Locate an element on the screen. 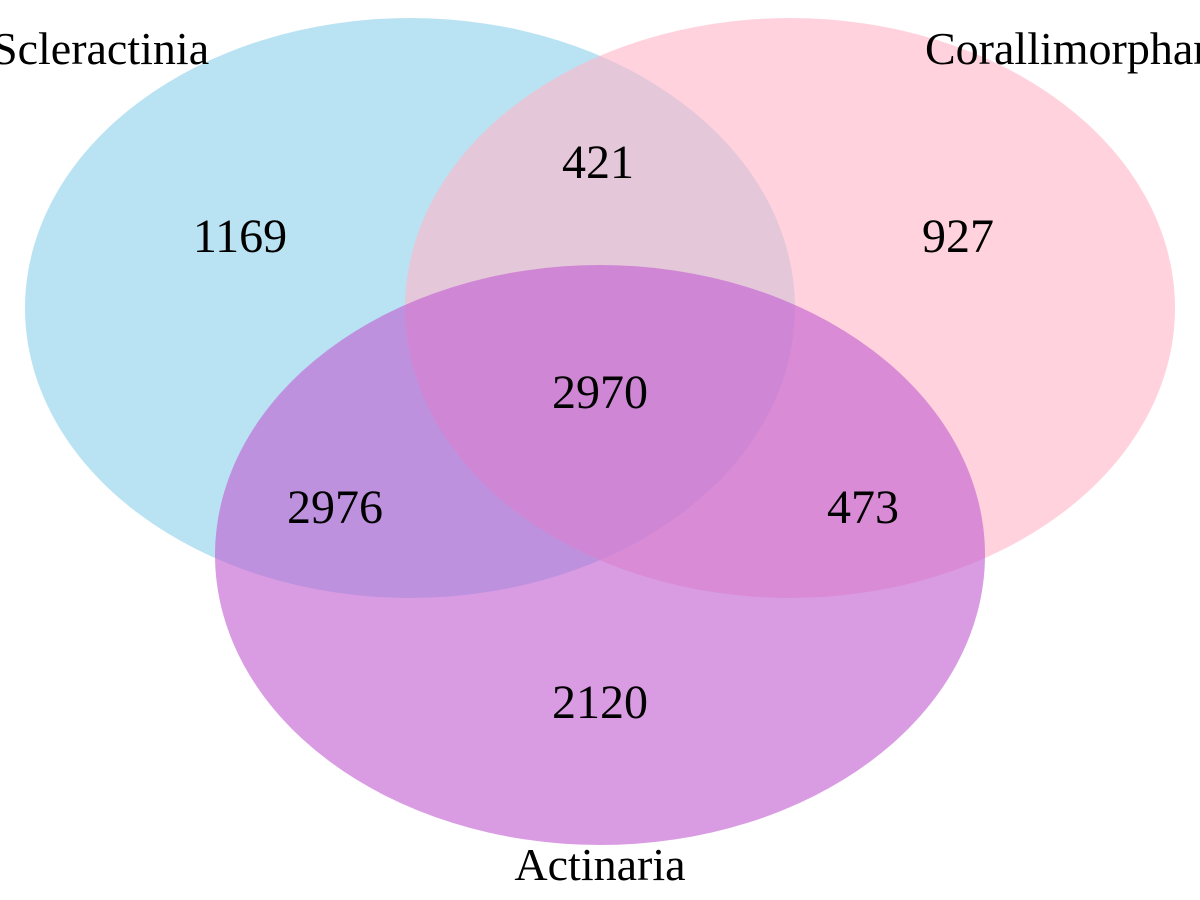  count-actinaria-only: 2120 is located at coordinates (600, 702).